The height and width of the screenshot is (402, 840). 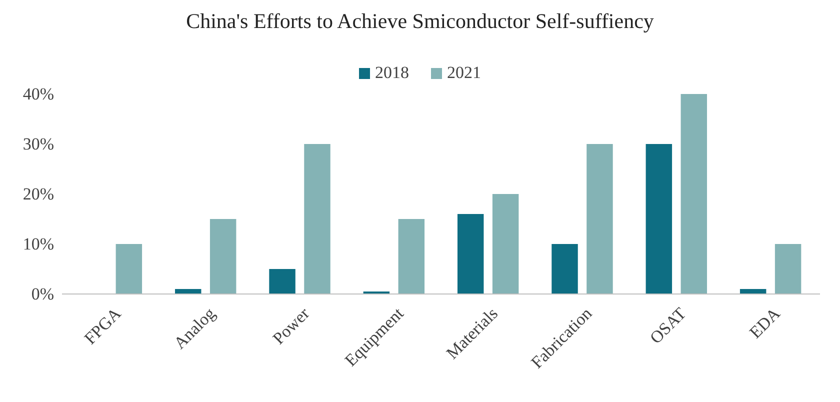 I want to click on chart-title: China's Efforts to Achieve Smiconductor Self-suffiency, so click(x=420, y=21).